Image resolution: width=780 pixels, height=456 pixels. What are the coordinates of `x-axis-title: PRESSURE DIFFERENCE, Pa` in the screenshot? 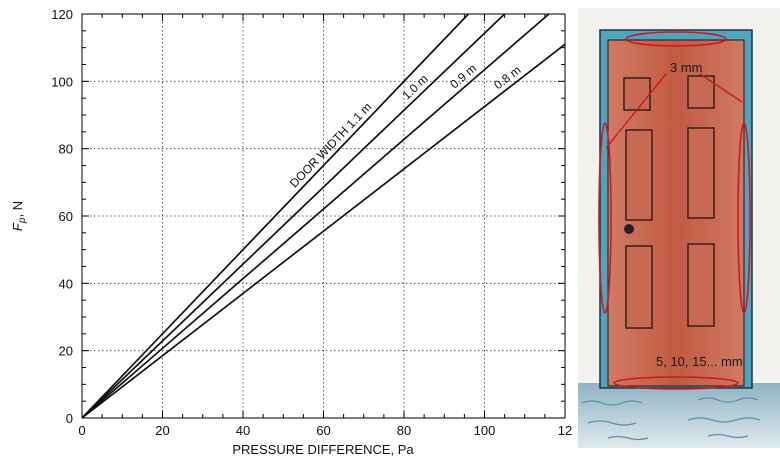 It's located at (323, 449).